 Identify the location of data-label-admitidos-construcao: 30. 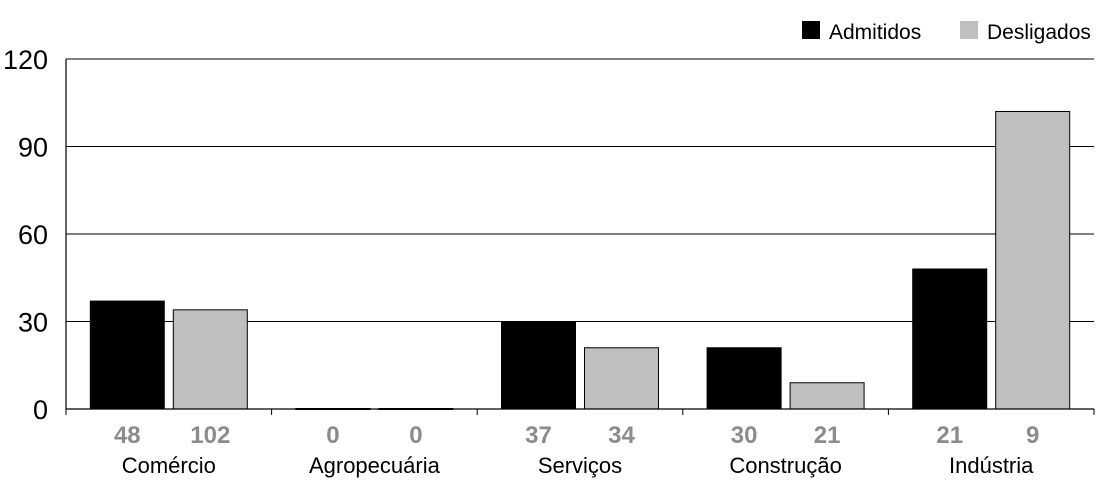
(744, 435).